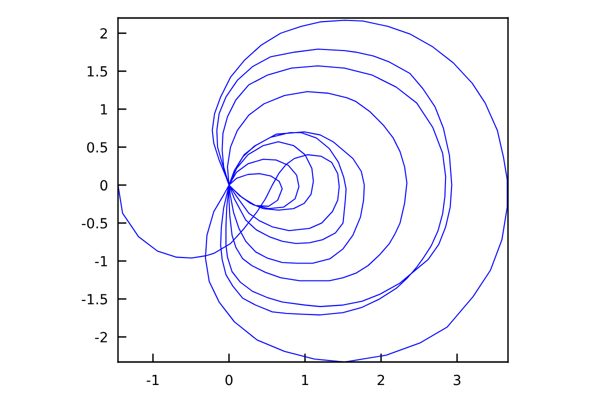 This screenshot has height=400, width=600. Describe the element at coordinates (101, 337) in the screenshot. I see `y-tick-label: -2` at that location.